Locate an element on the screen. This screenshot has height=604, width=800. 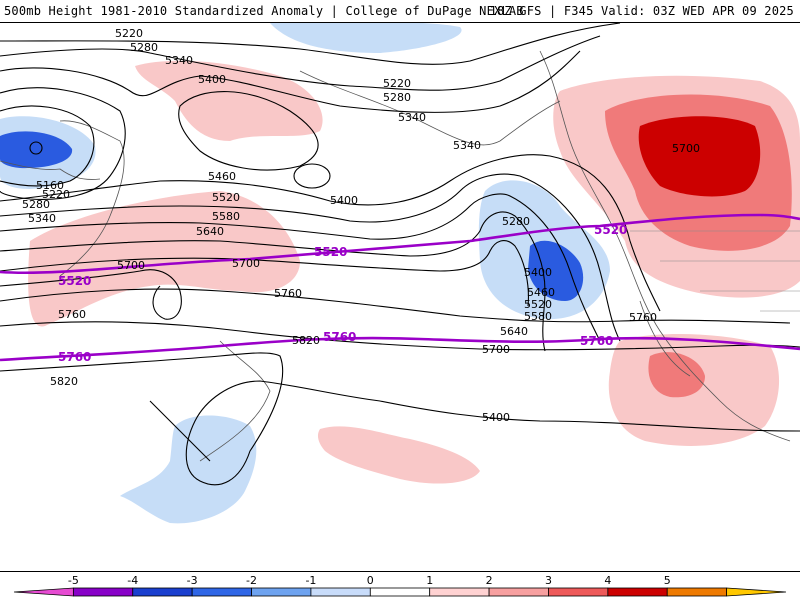
colorbar-tick-label: 0 is located at coordinates (370, 580).